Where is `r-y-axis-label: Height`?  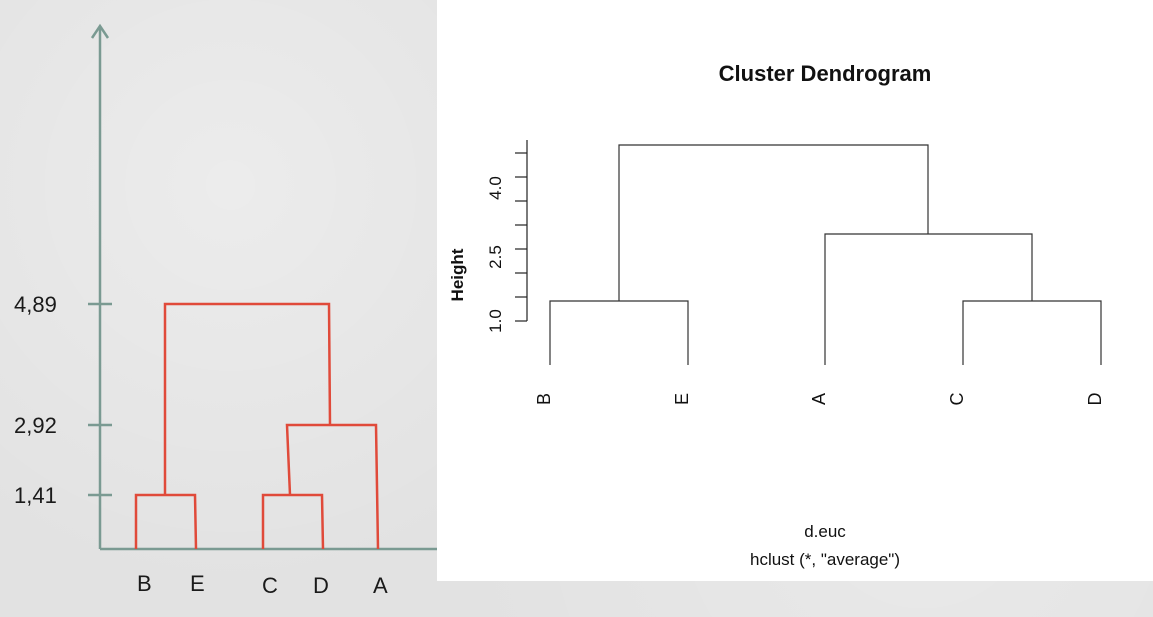 r-y-axis-label: Height is located at coordinates (457, 274).